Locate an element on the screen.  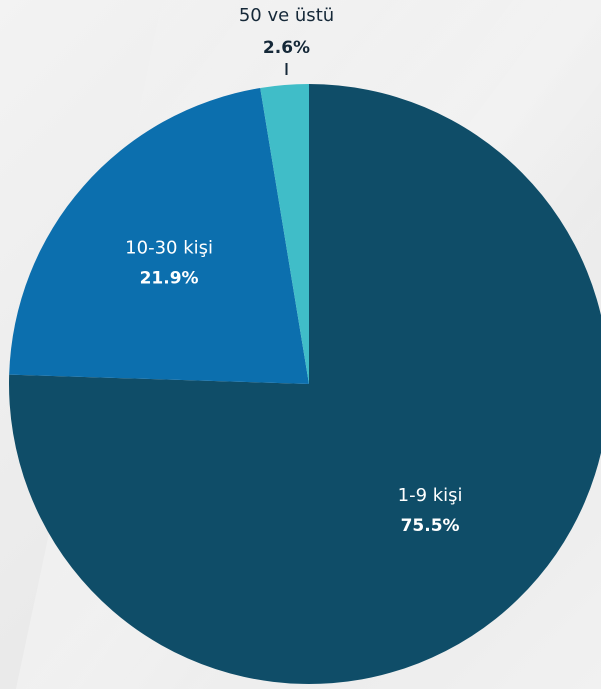
slice-value-1-9-kisi: 75.5% is located at coordinates (430, 526).